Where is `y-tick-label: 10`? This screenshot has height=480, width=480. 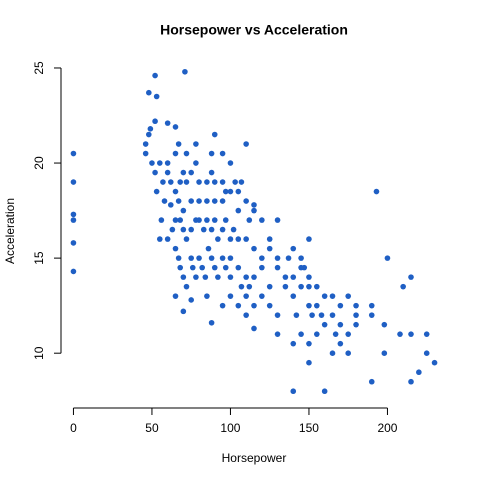 y-tick-label: 10 is located at coordinates (39, 353).